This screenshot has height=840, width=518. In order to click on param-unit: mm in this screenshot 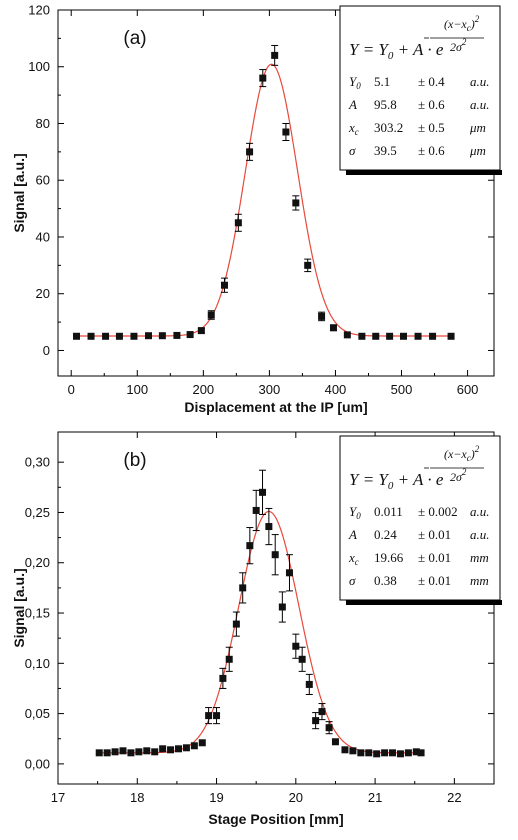, I will do `click(479, 557)`.